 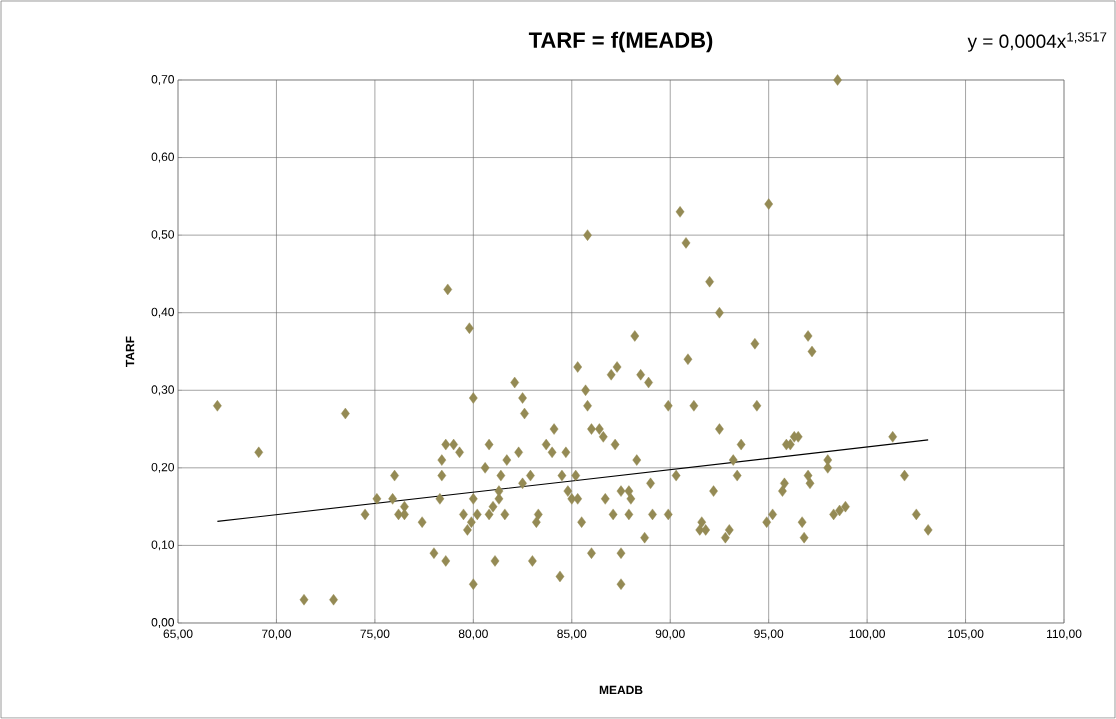 I want to click on x-tick-label: 80,00, so click(x=473, y=634).